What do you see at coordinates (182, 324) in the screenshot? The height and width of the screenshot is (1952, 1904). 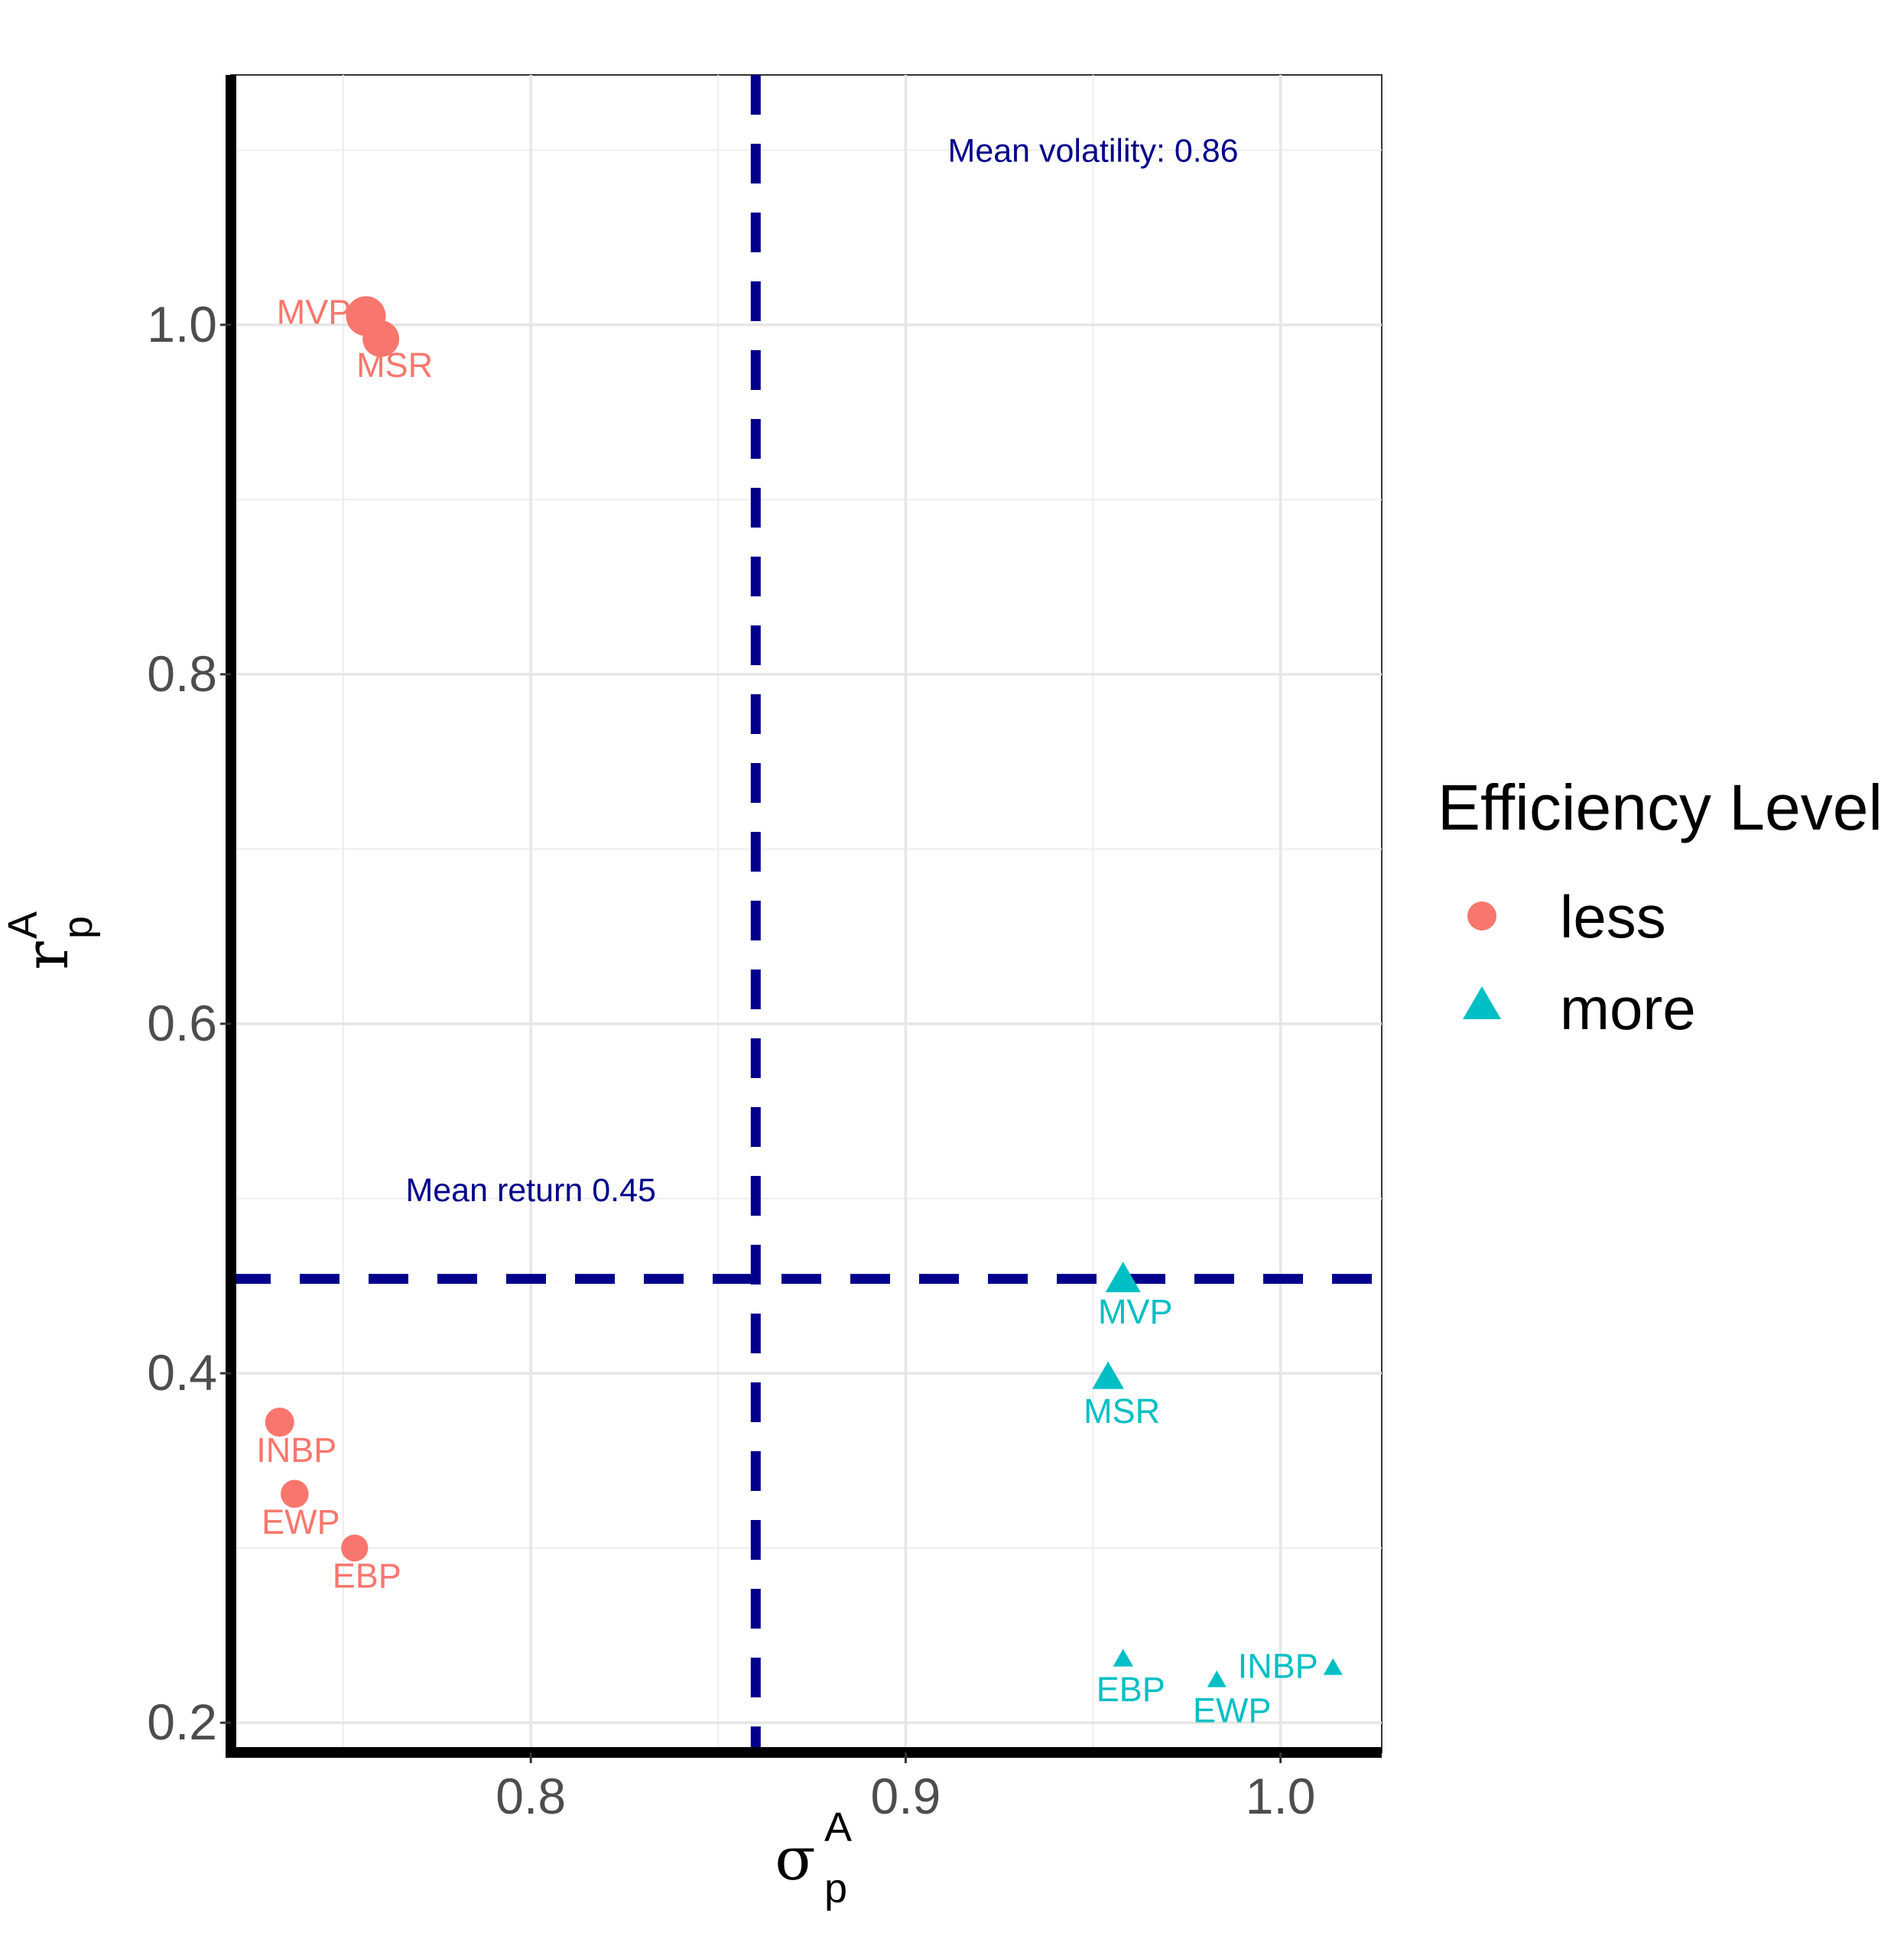 I see `y-tick-label: 1.0` at bounding box center [182, 324].